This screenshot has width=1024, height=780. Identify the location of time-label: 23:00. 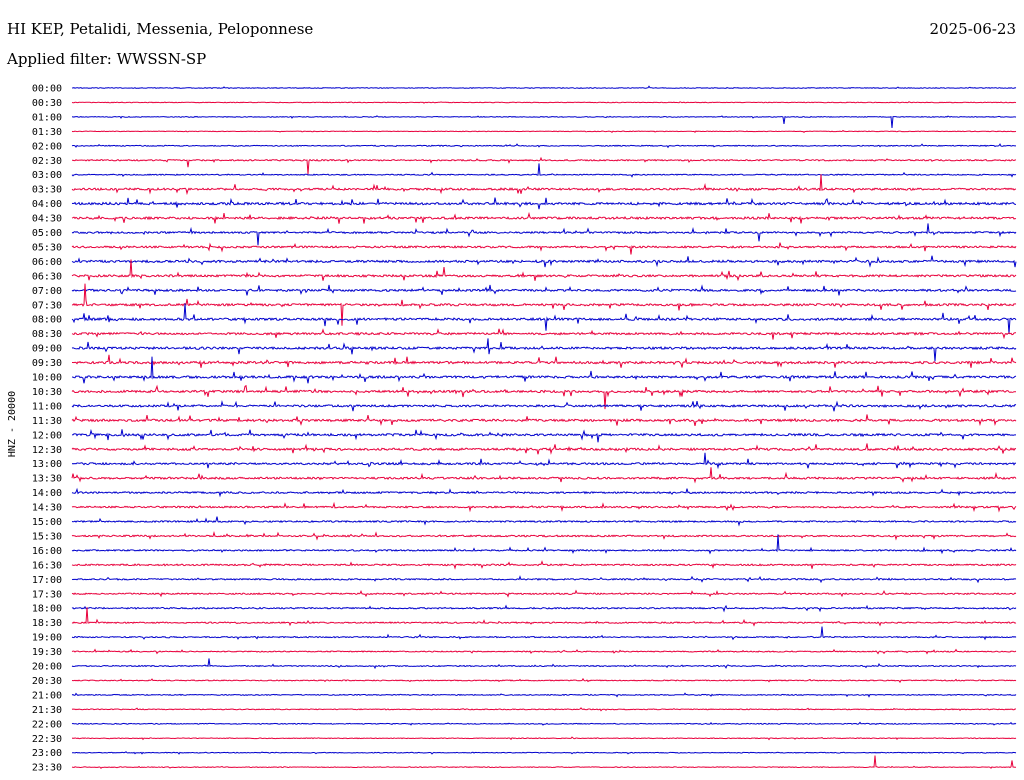
(47, 753).